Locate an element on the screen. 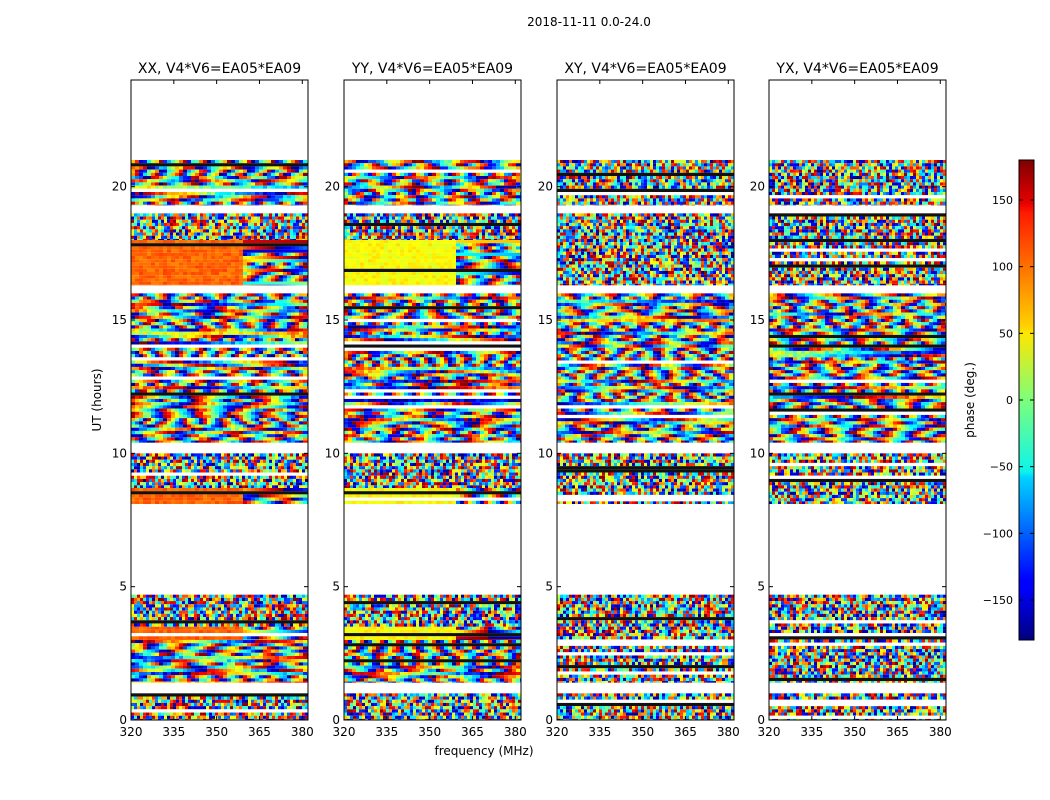 The width and height of the screenshot is (1050, 800). colorbar-tick-label: −150 is located at coordinates (998, 600).